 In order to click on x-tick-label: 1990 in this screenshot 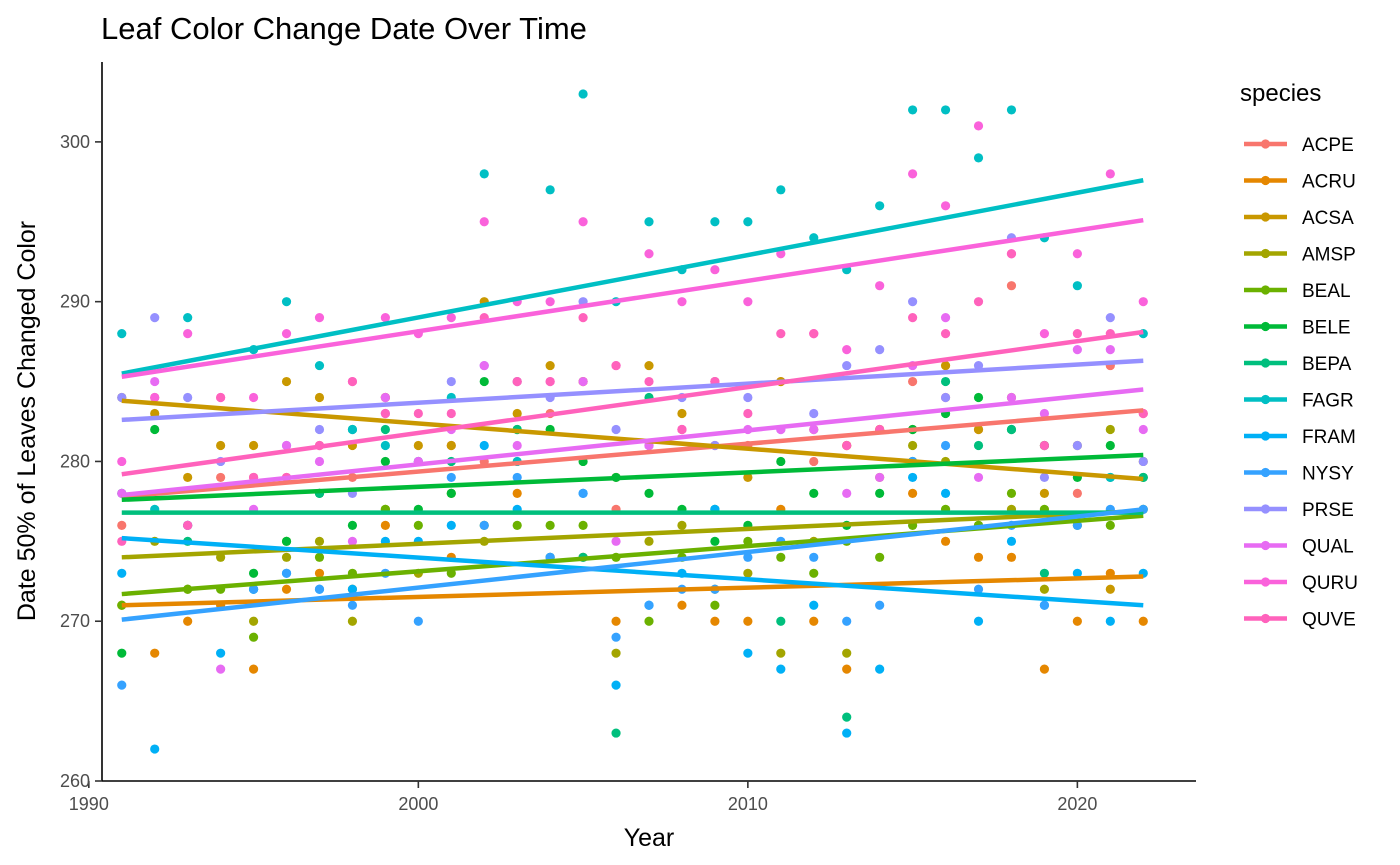, I will do `click(89, 804)`.